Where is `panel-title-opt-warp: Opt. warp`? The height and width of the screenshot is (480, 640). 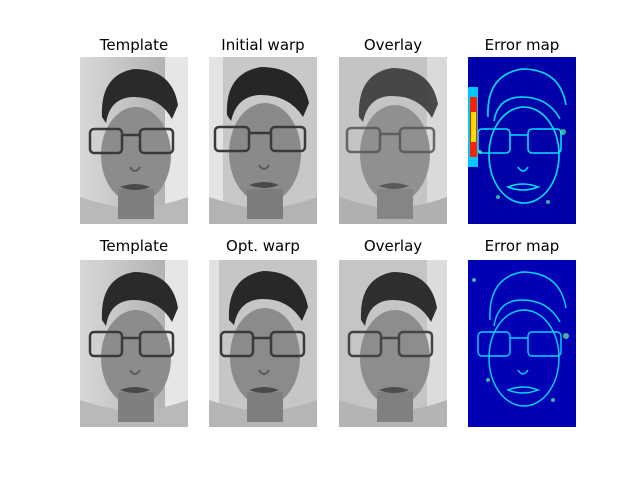 panel-title-opt-warp: Opt. warp is located at coordinates (263, 246).